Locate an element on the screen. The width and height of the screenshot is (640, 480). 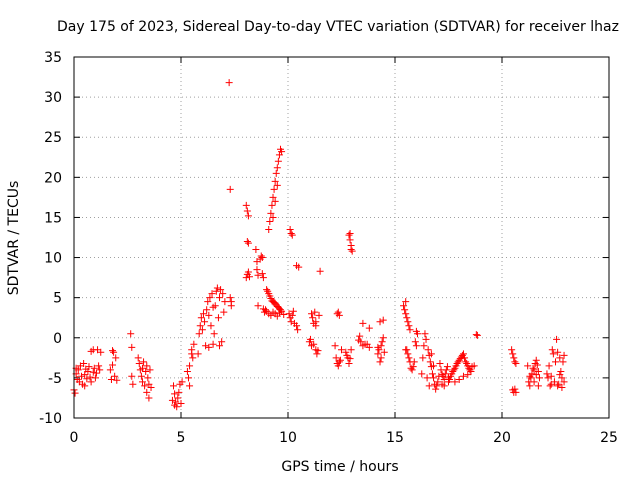
y-tick-label: 10 is located at coordinates (53, 259).